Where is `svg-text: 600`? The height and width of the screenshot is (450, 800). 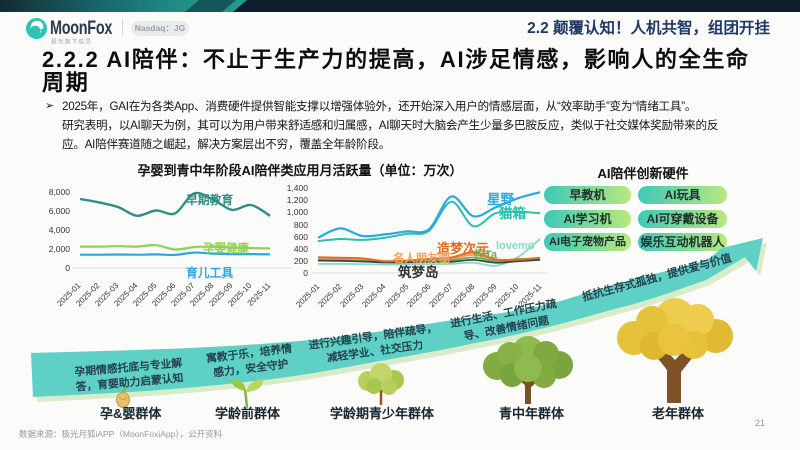
svg-text: 600 is located at coordinates (301, 237).